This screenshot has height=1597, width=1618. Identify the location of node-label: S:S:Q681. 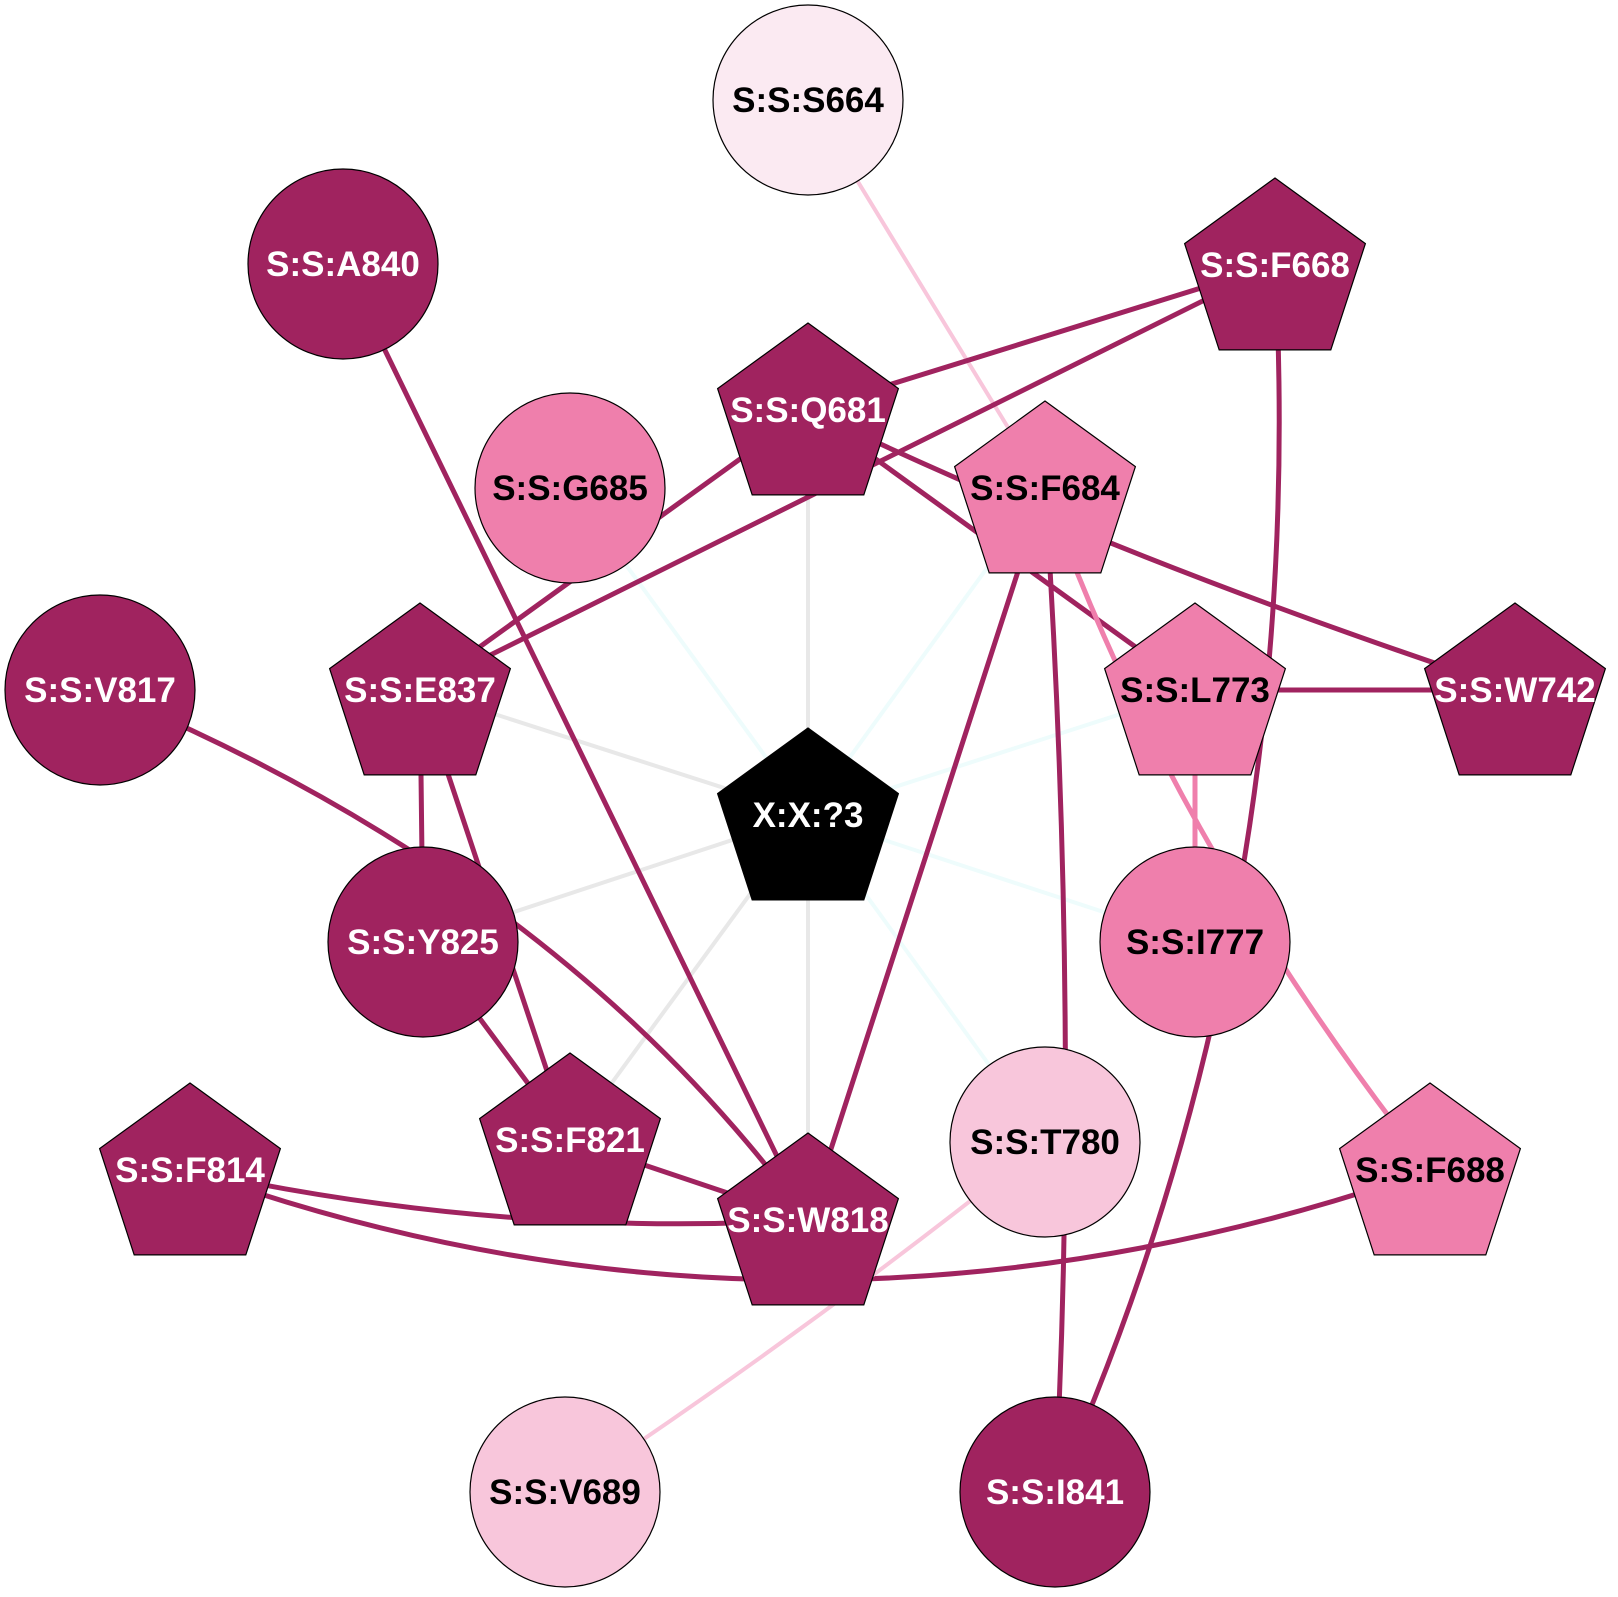
(808, 410).